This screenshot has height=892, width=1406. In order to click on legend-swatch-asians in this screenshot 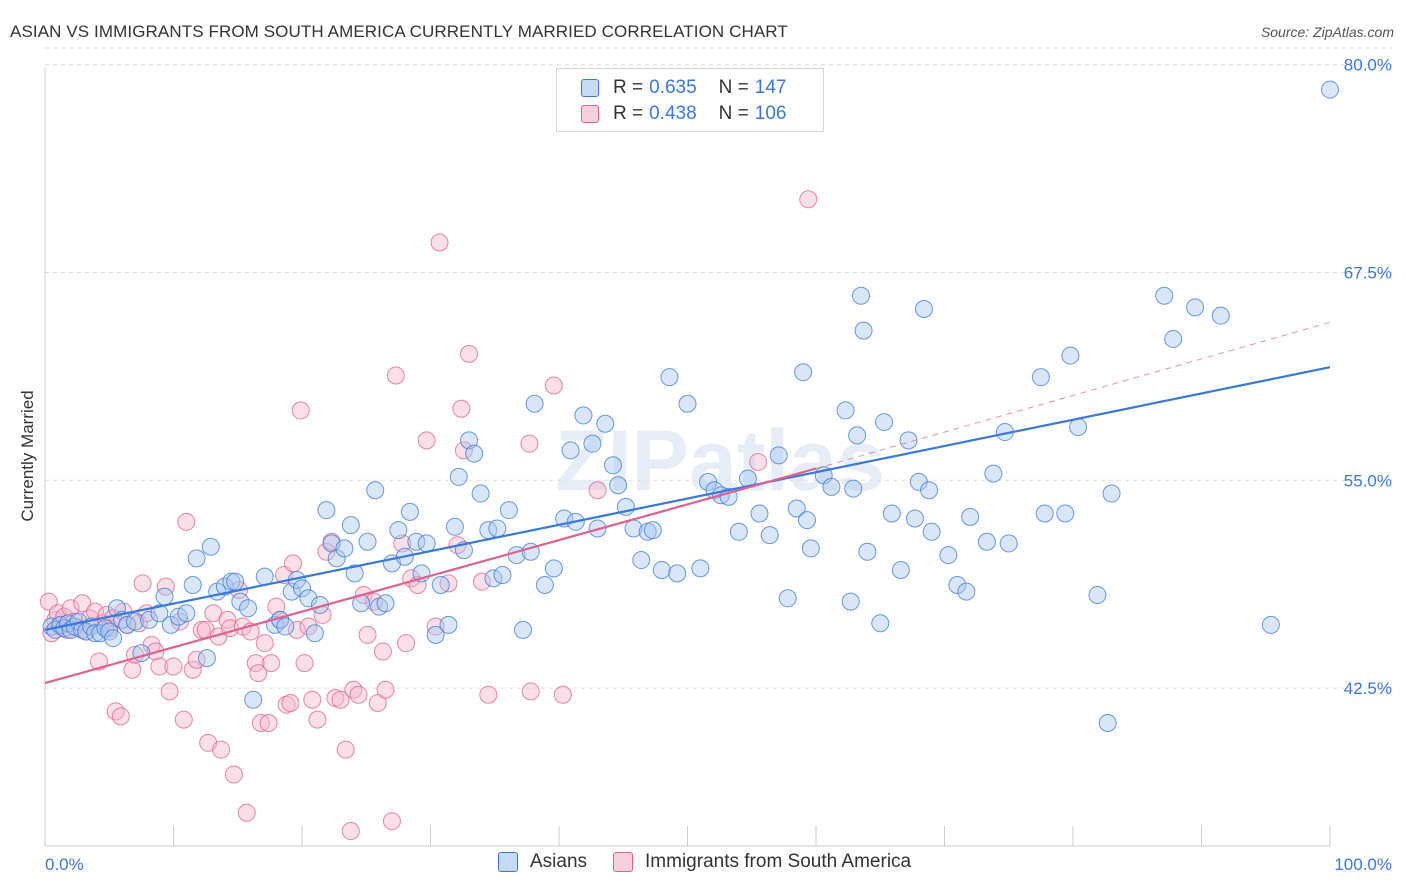, I will do `click(508, 862)`.